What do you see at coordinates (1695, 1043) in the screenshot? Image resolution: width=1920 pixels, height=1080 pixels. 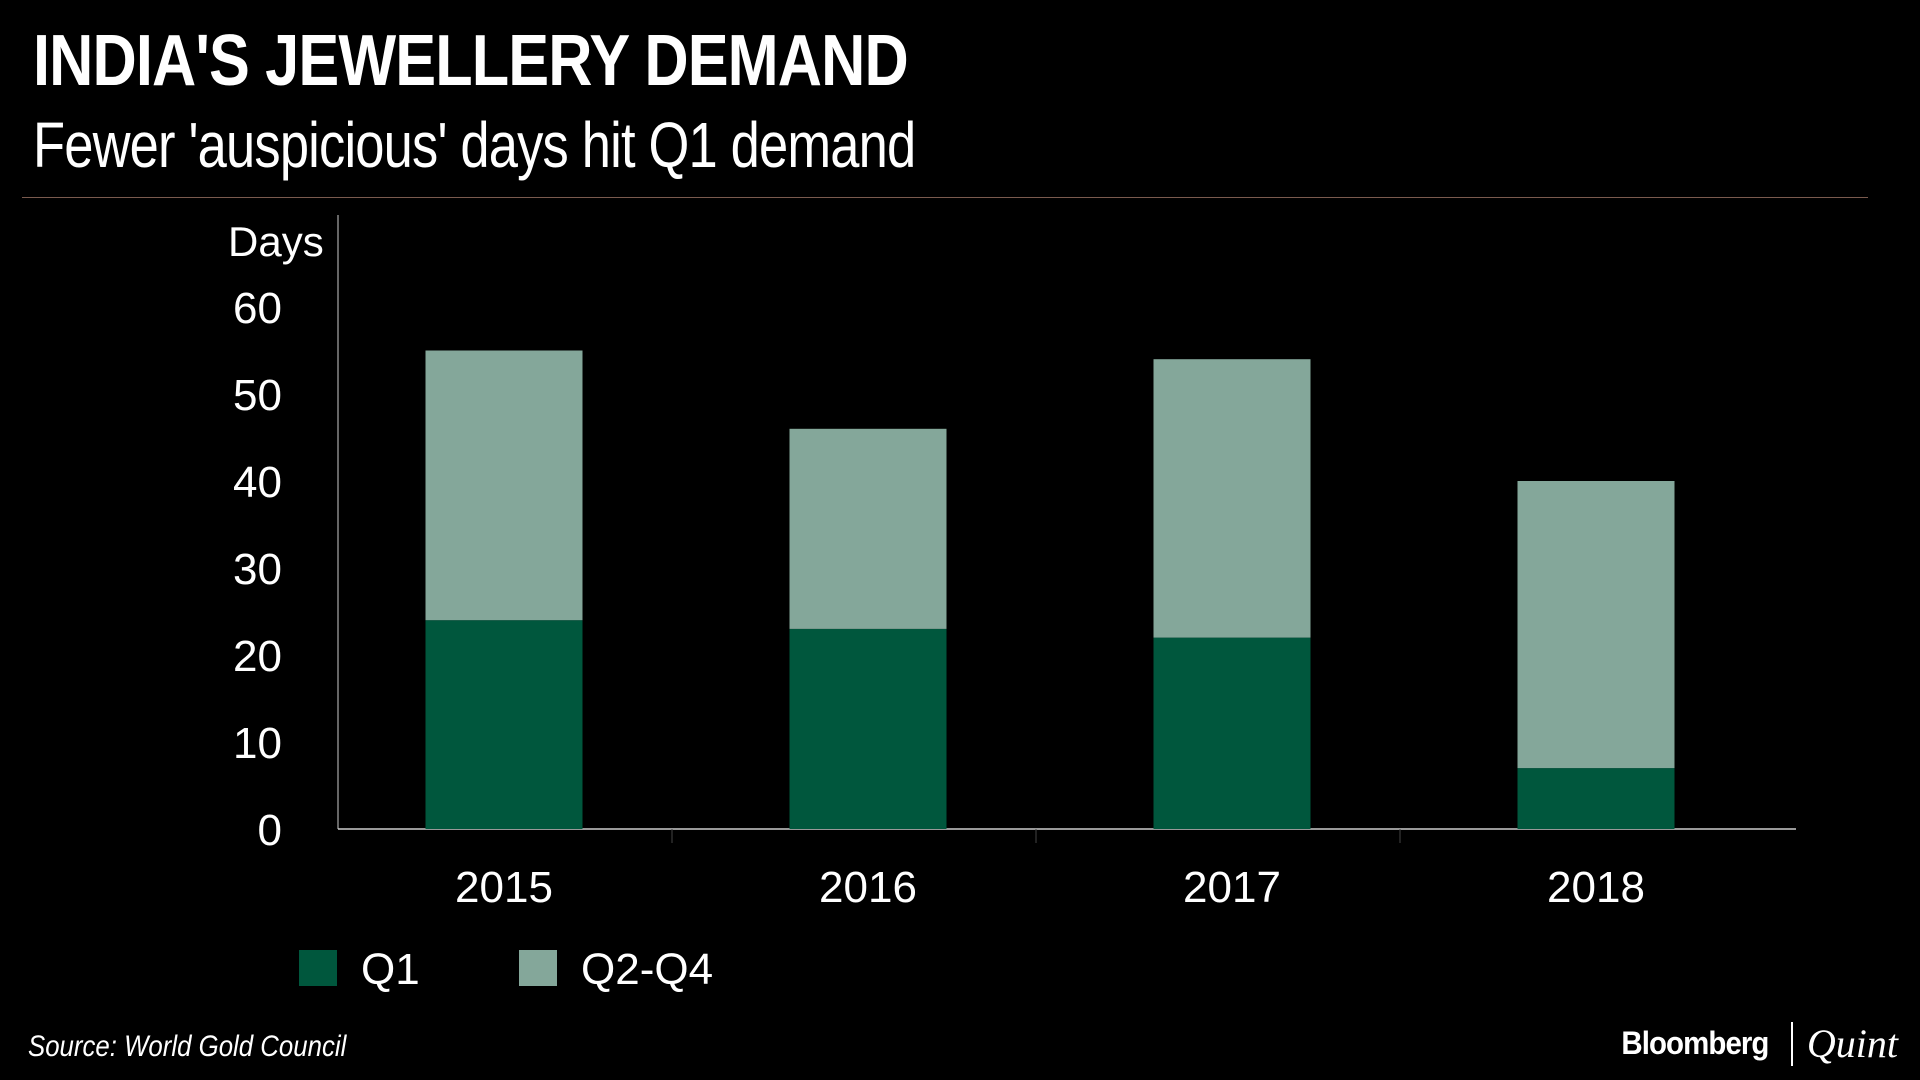 I see `brand-bloomberg: Bloomberg` at bounding box center [1695, 1043].